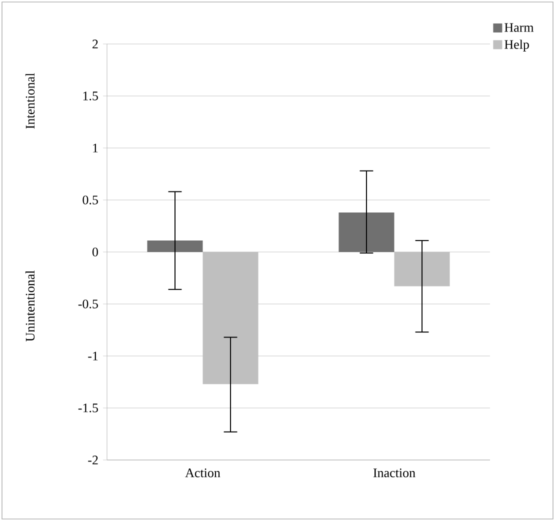 This screenshot has height=521, width=555. Describe the element at coordinates (93, 356) in the screenshot. I see `y-tick-label: -1` at that location.